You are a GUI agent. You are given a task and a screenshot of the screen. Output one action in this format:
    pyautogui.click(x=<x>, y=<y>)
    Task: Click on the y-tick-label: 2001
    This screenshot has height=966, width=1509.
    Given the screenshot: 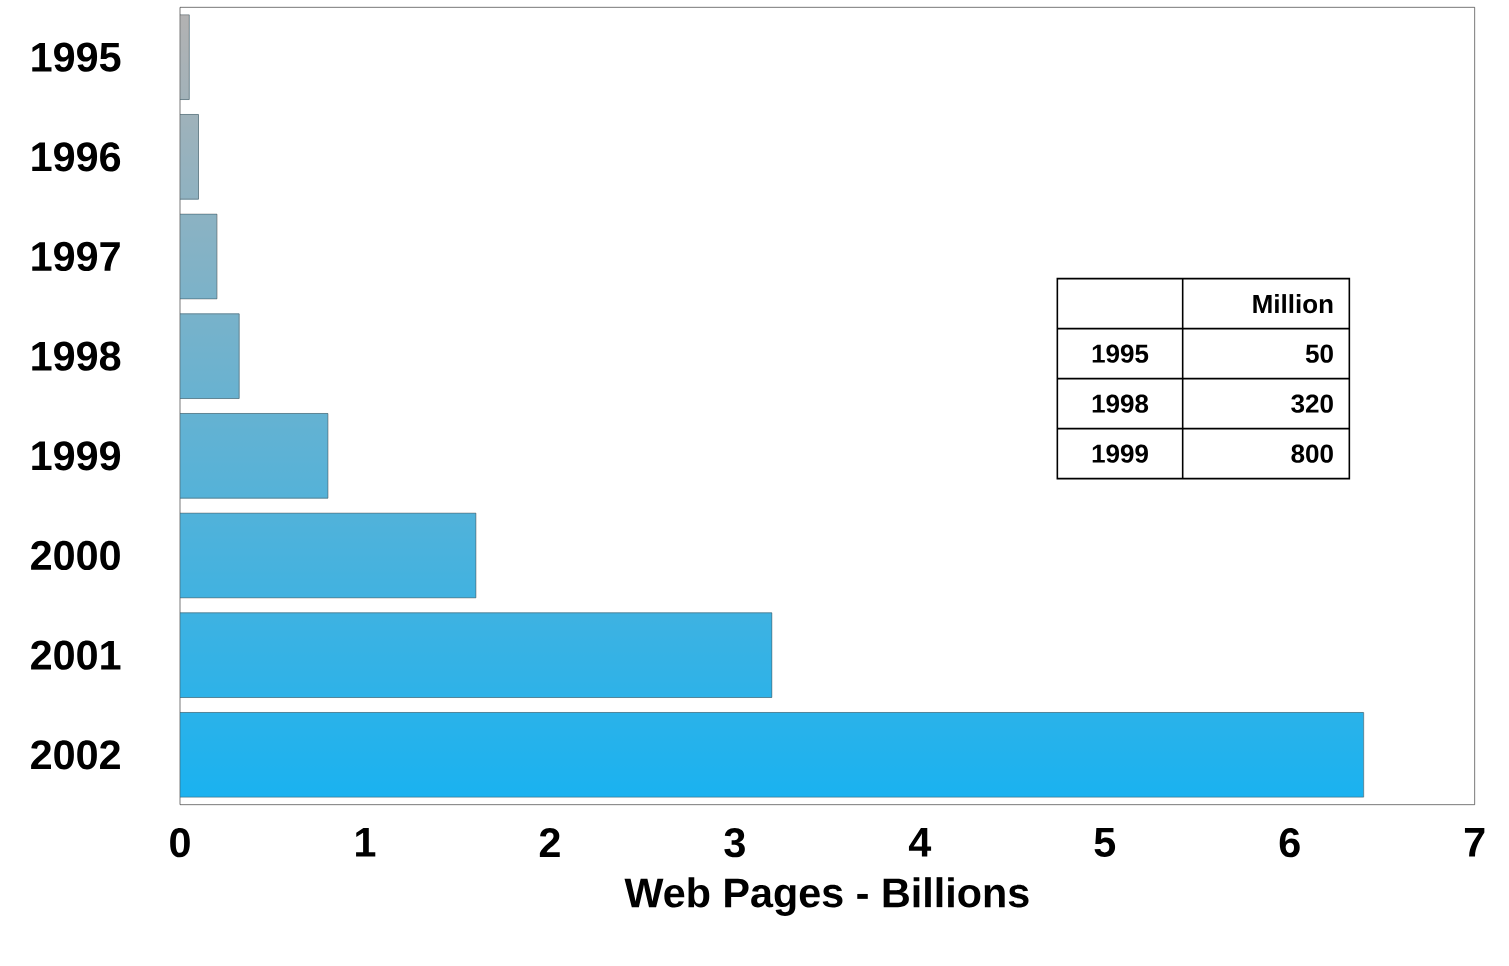 What is the action you would take?
    pyautogui.click(x=76, y=655)
    